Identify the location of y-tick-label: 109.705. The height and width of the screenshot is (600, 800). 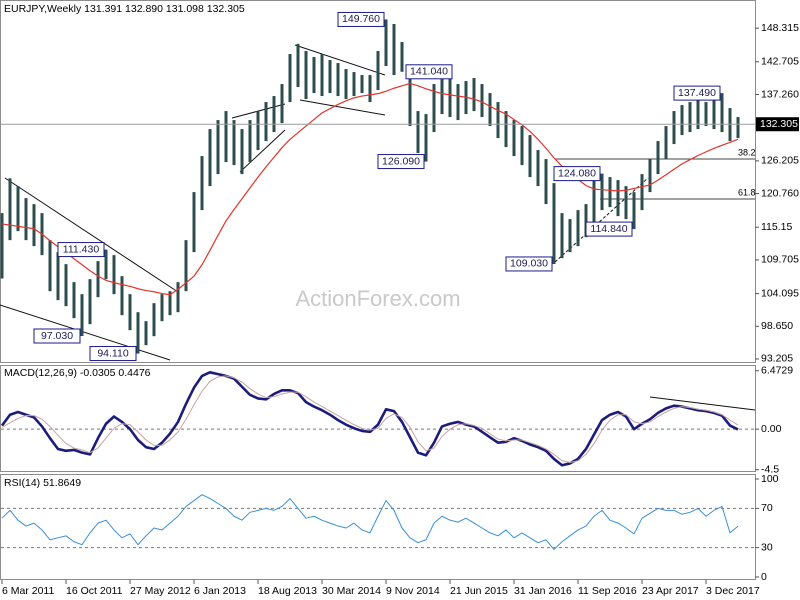
(780, 260).